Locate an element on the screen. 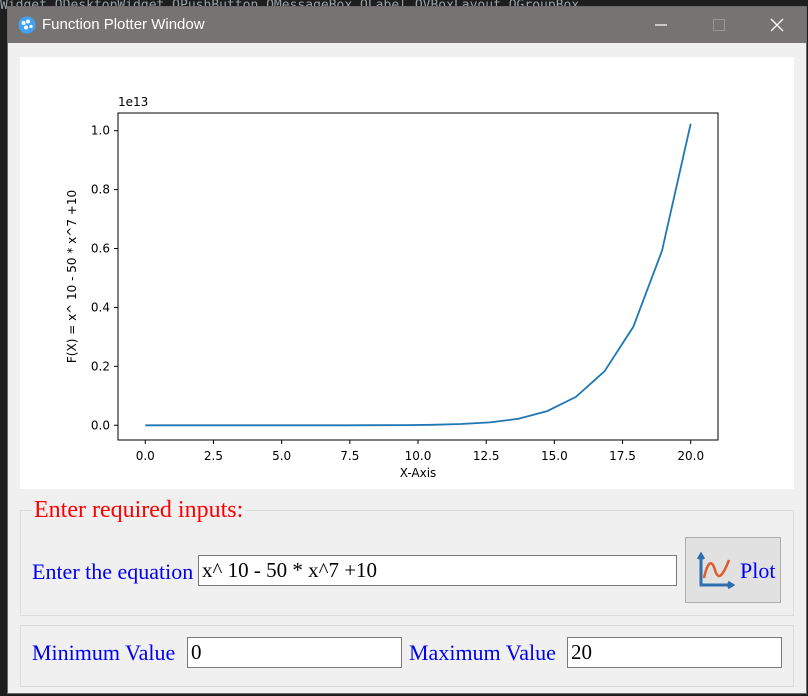 The width and height of the screenshot is (808, 696). x-tick-label: 7.5 is located at coordinates (349, 456).